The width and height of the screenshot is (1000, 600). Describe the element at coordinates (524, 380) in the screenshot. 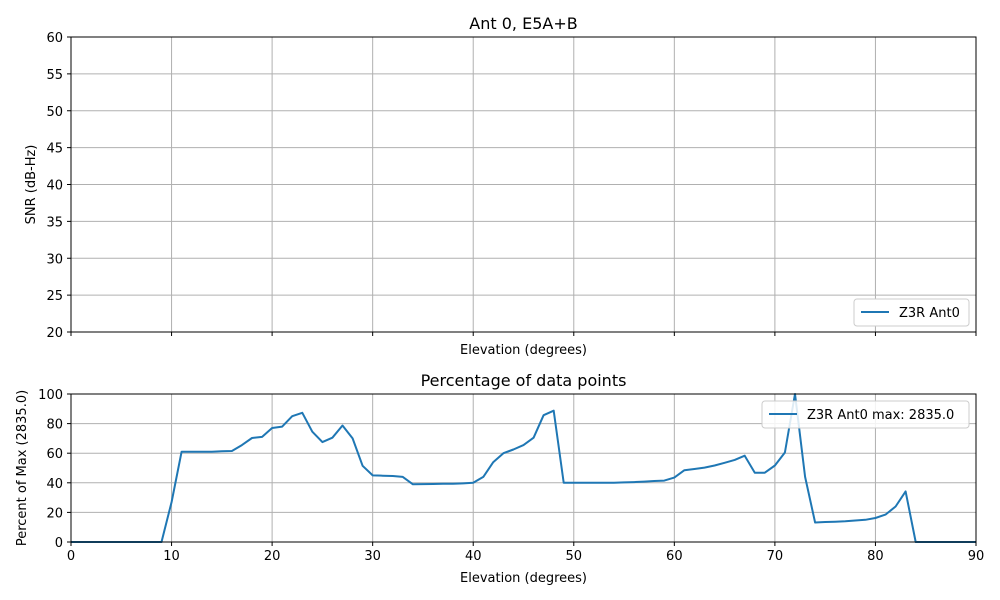

I see `percentage-chart-title: Percentage of data points` at that location.